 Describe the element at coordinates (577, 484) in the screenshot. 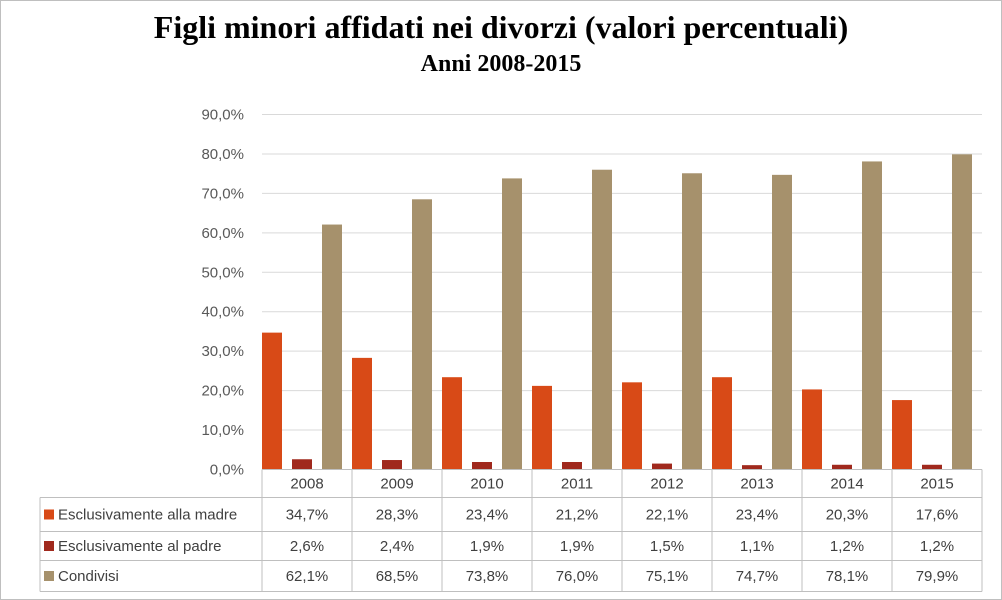

I see `x-tick-label: 2011` at that location.